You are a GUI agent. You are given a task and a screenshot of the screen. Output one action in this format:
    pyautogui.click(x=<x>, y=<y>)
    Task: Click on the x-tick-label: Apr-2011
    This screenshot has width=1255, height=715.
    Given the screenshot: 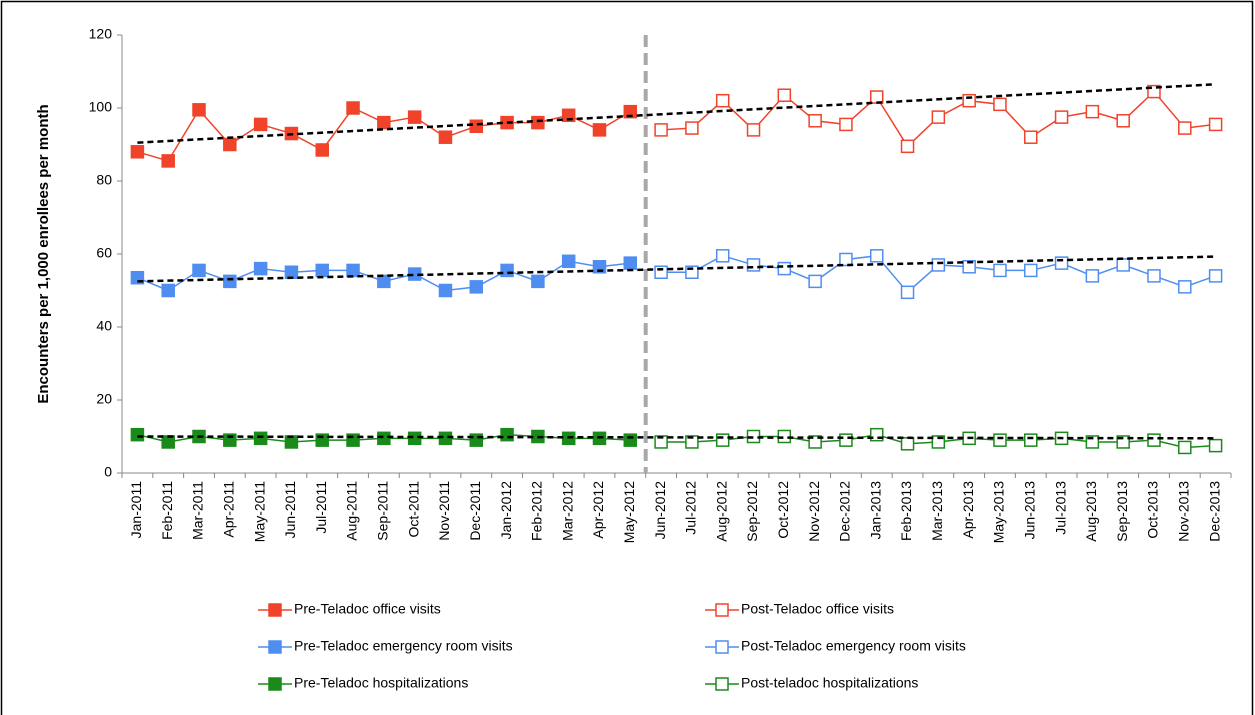 What is the action you would take?
    pyautogui.click(x=229, y=509)
    